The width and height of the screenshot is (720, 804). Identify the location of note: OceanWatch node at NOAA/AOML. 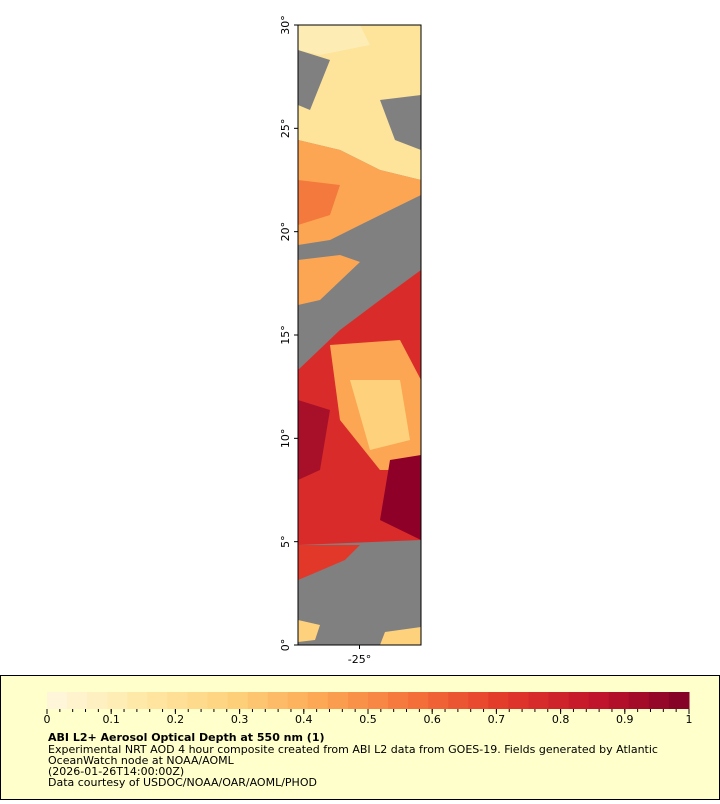
(141, 760).